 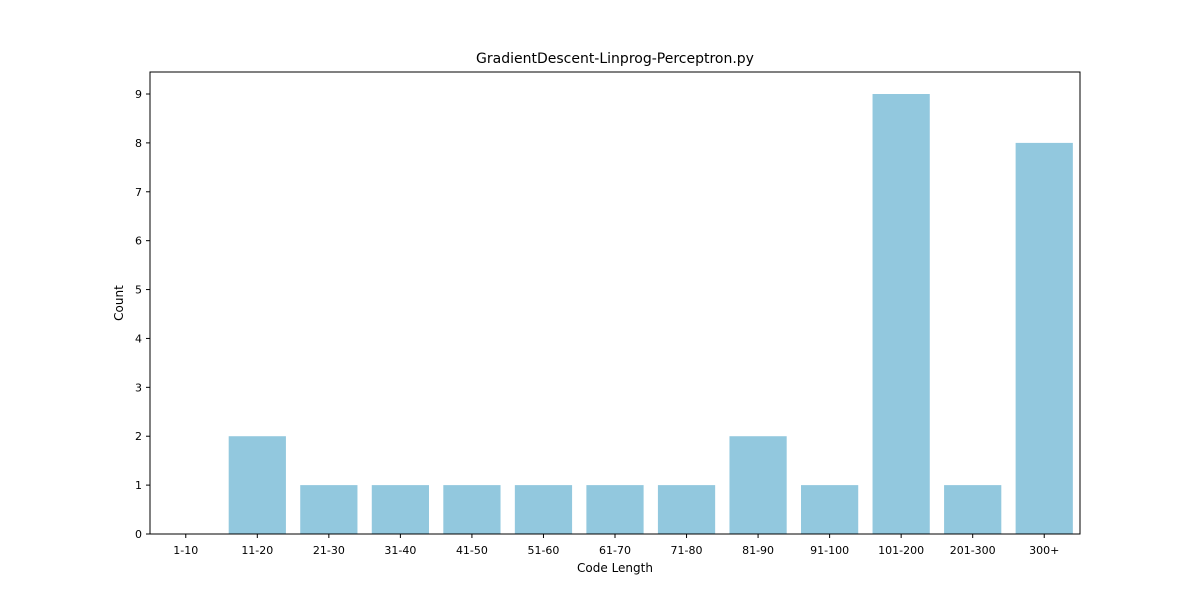 I want to click on y-axis-label: Count, so click(x=119, y=303).